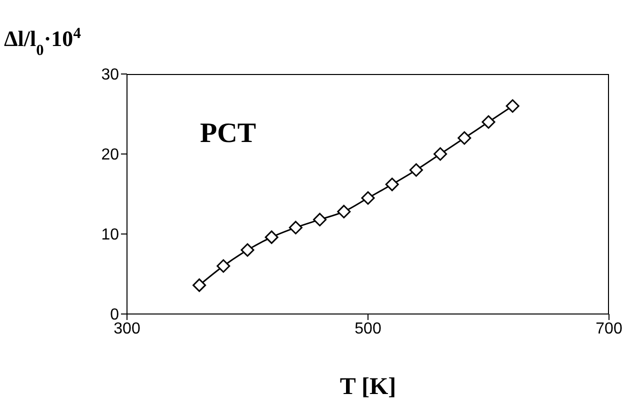 The width and height of the screenshot is (626, 411). What do you see at coordinates (609, 329) in the screenshot?
I see `x-tick-label: 700` at bounding box center [609, 329].